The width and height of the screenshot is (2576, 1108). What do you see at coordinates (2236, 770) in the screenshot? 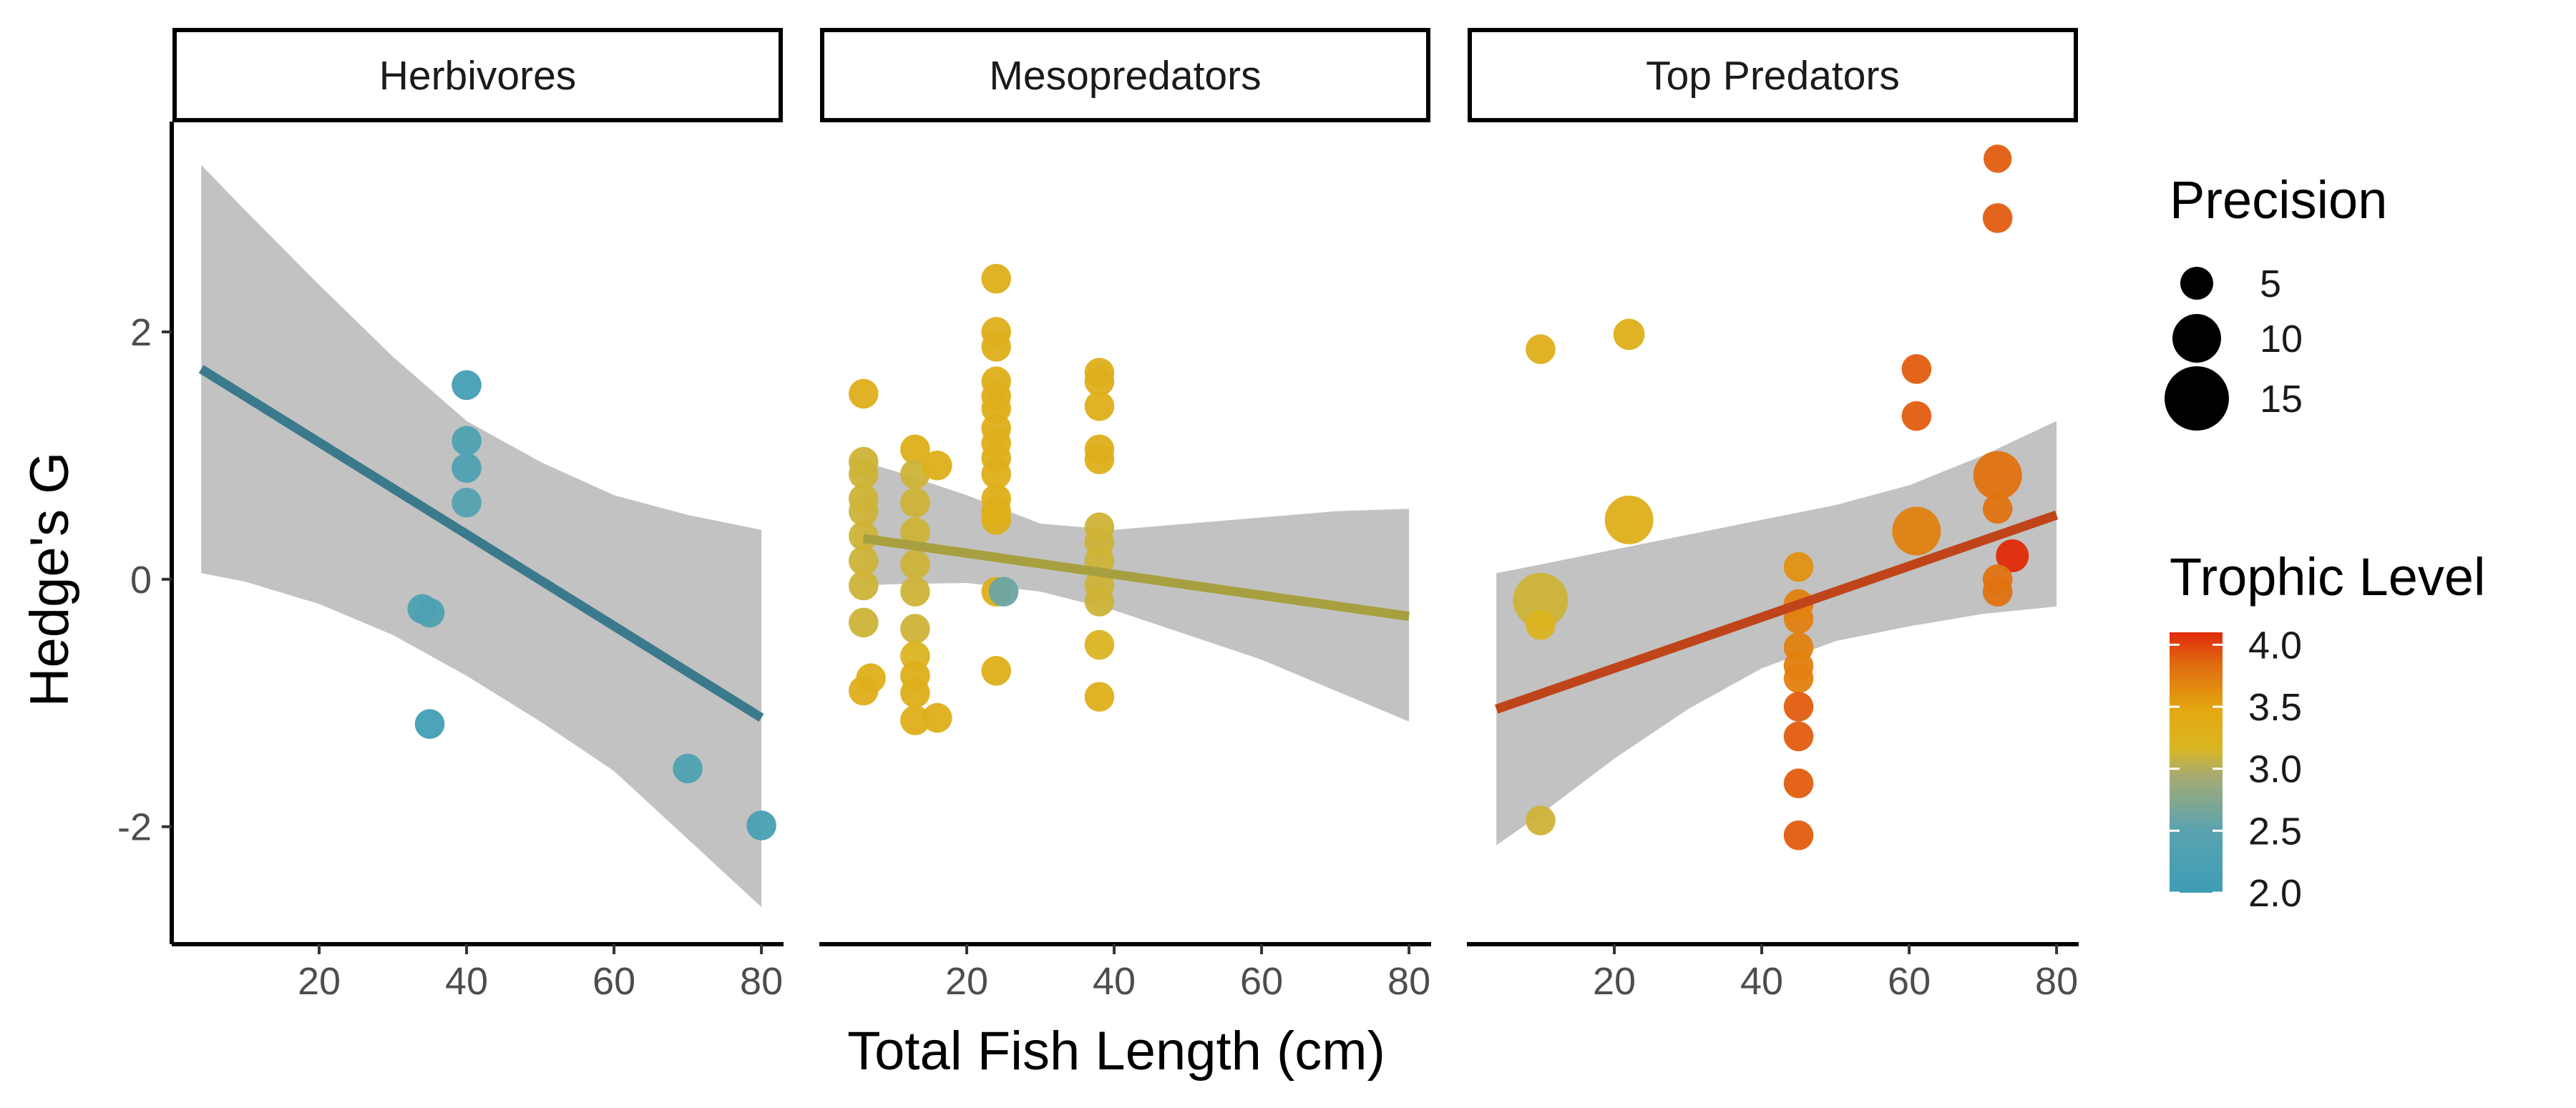
I see `trophic-legend-ticks: 4.0 3.5 3.0 2.5 2.0` at bounding box center [2236, 770].